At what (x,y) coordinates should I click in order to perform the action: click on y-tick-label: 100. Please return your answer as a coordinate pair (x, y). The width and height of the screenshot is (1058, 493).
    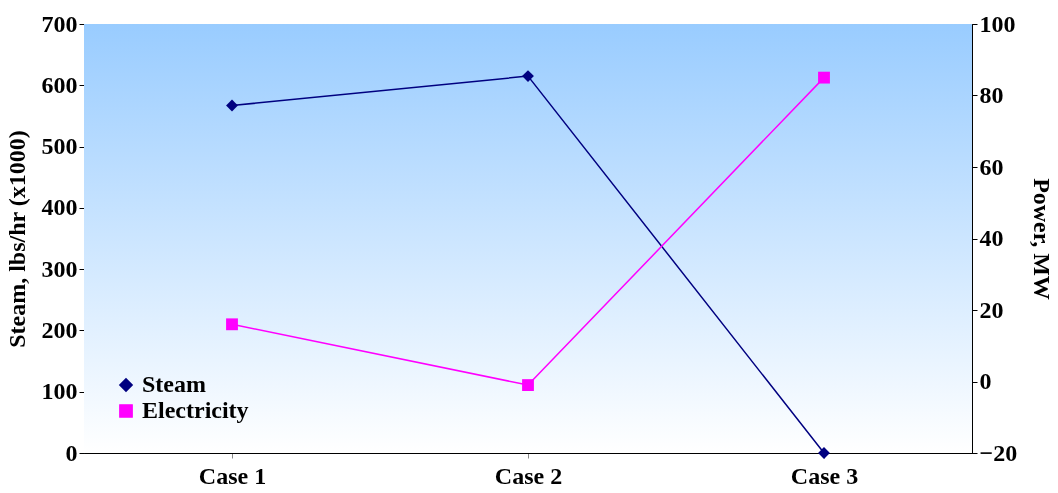
    Looking at the image, I should click on (59, 391).